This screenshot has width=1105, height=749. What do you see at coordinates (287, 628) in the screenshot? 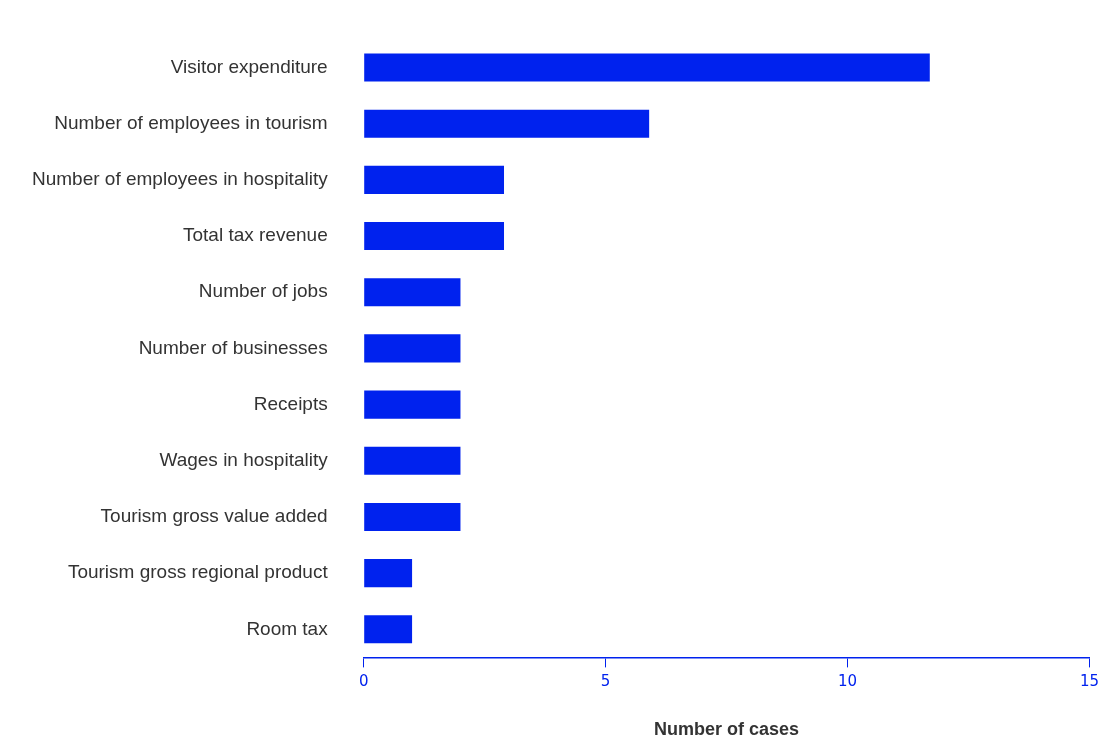
I see `y-tick-label: Room tax` at bounding box center [287, 628].